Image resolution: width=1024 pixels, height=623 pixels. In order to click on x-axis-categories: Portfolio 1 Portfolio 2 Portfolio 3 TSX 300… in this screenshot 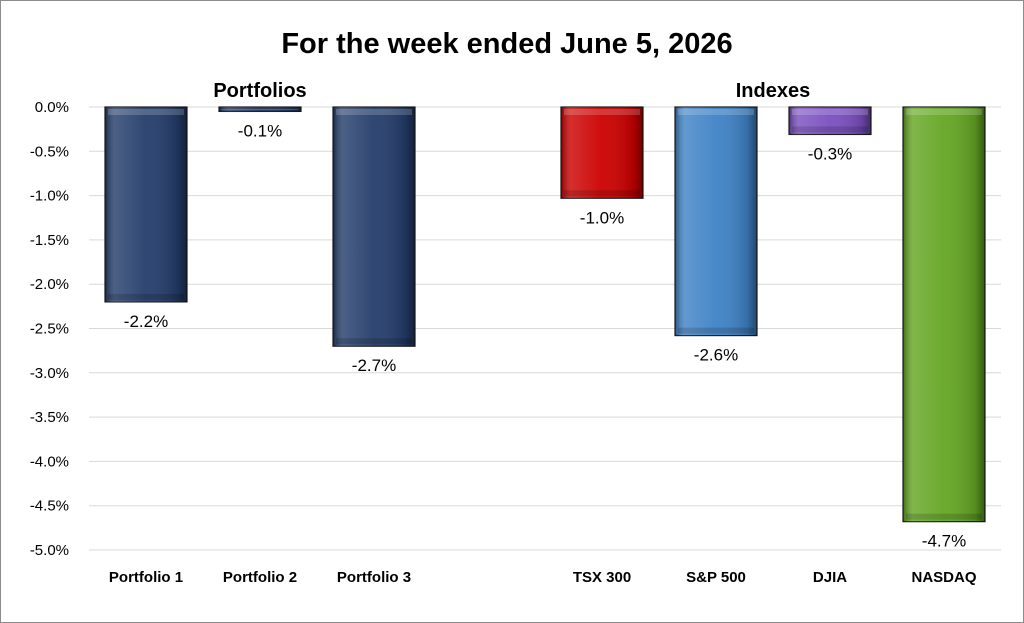, I will do `click(543, 577)`.